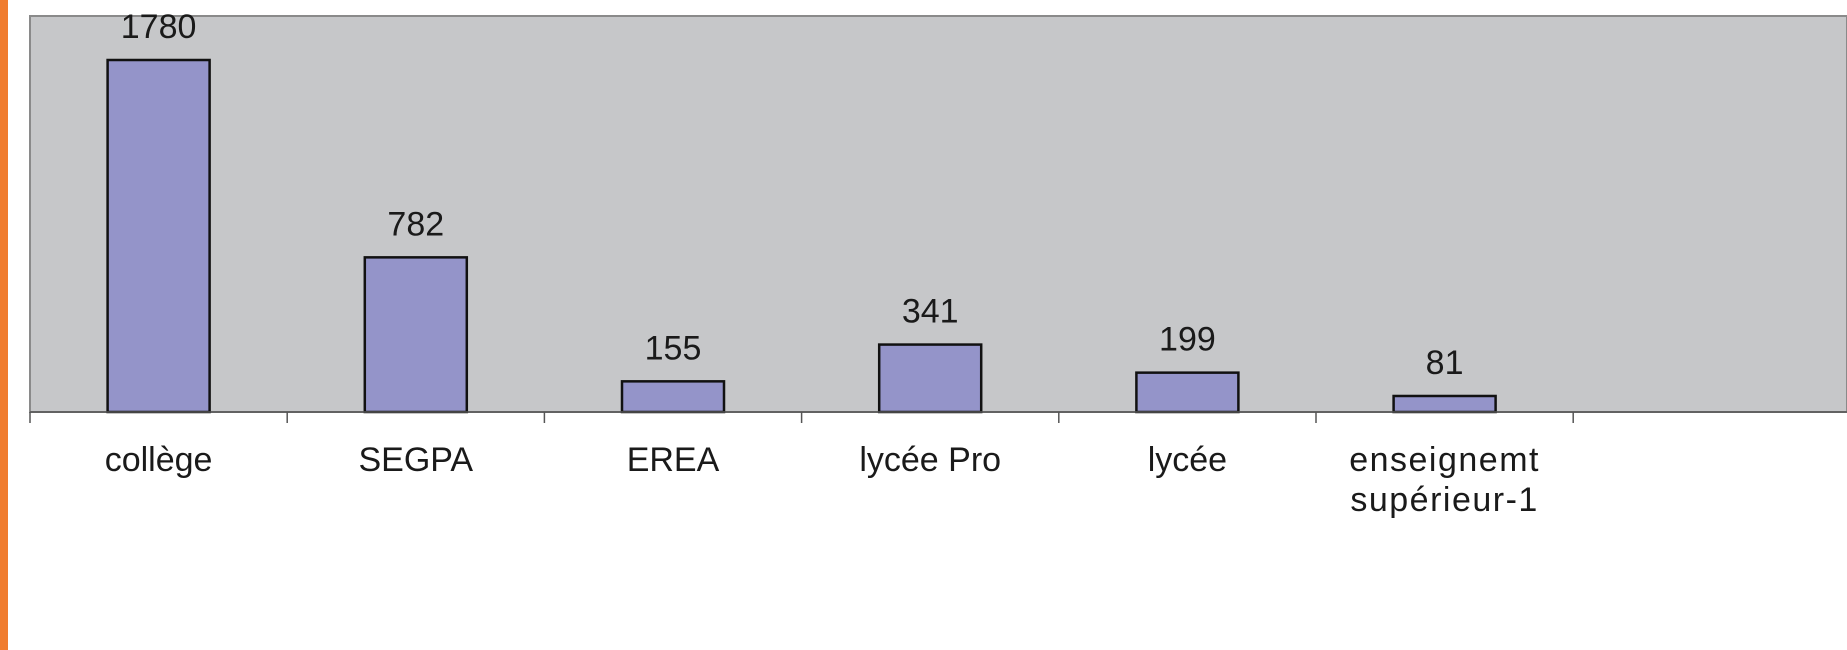 The width and height of the screenshot is (1847, 650). Describe the element at coordinates (1445, 363) in the screenshot. I see `data-label: 81` at that location.